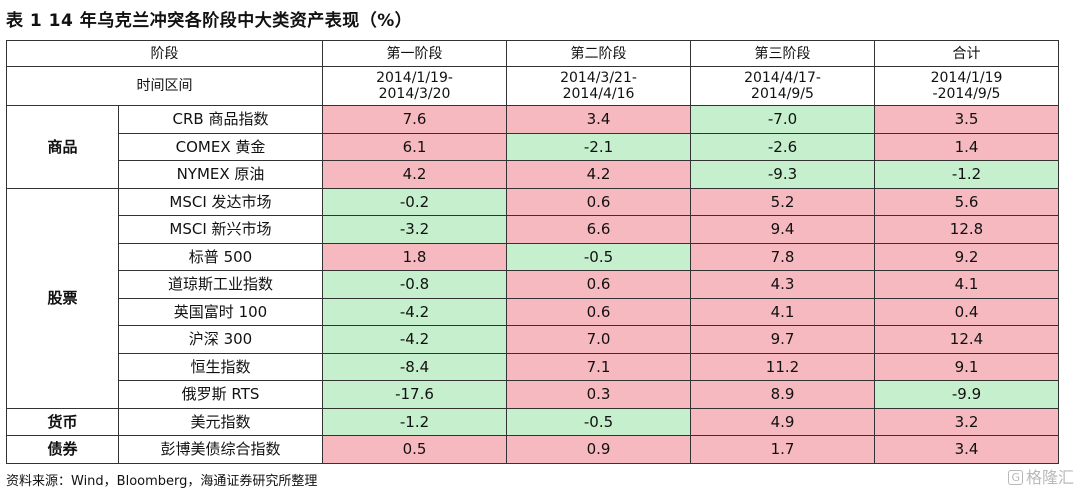 The width and height of the screenshot is (1080, 492). I want to click on value-cell: -7.0, so click(782, 119).